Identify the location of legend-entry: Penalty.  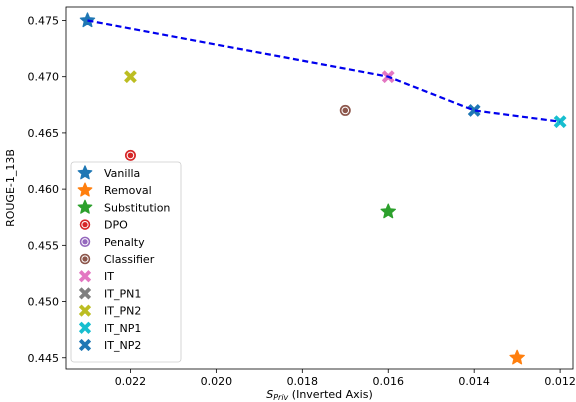
(112, 242).